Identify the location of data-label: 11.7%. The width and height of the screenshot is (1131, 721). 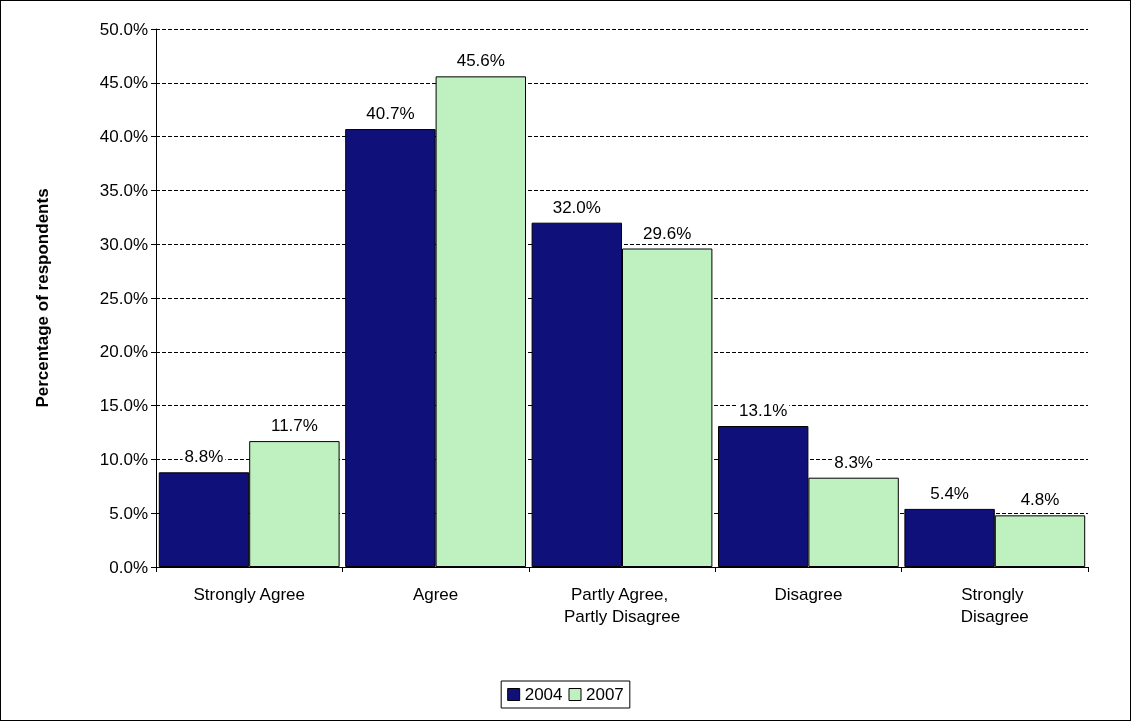
(294, 426).